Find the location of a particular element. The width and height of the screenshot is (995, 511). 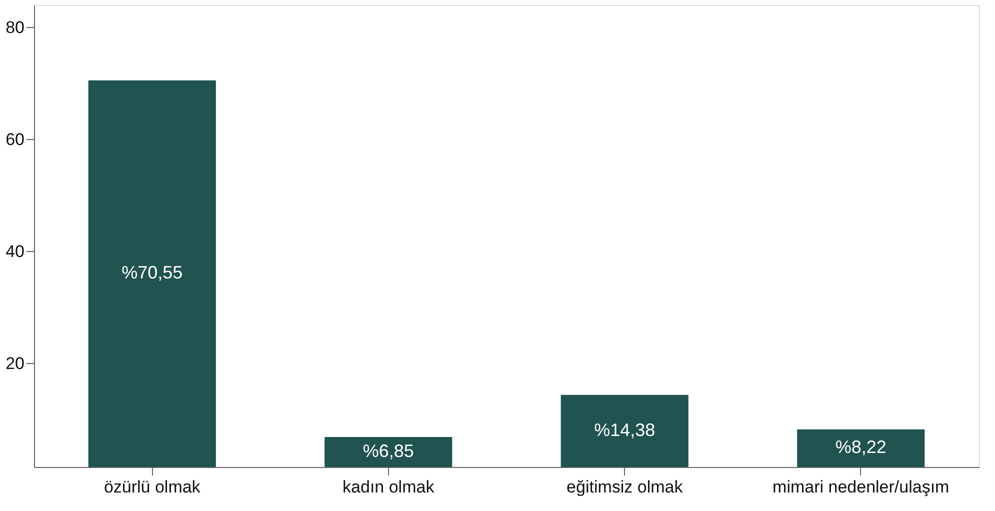

y-tick-label: 40 is located at coordinates (15, 251).